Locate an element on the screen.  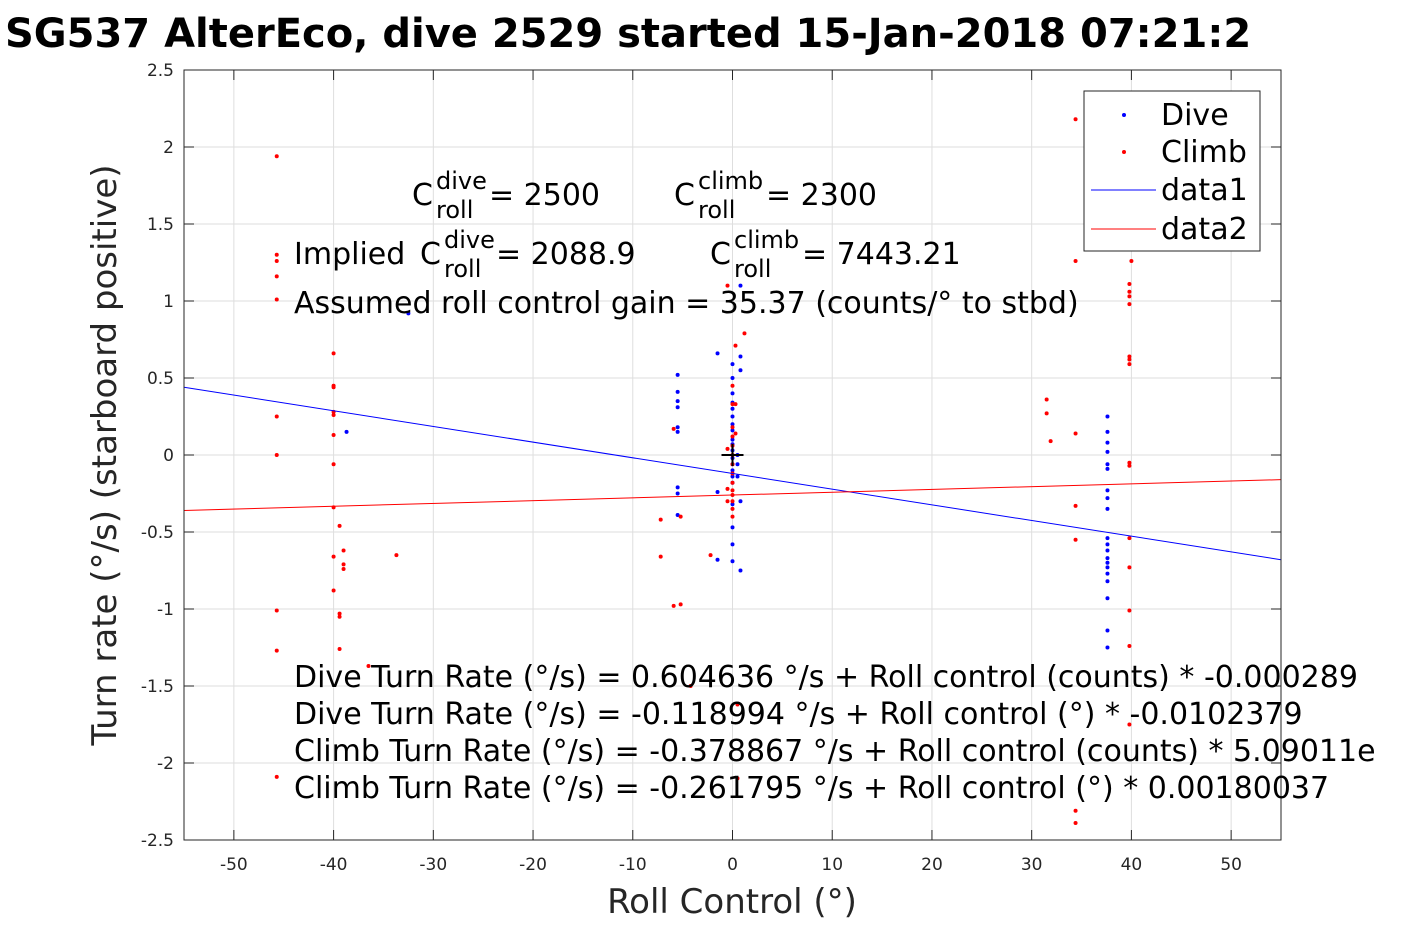
x-tick-label: -40 is located at coordinates (334, 865).